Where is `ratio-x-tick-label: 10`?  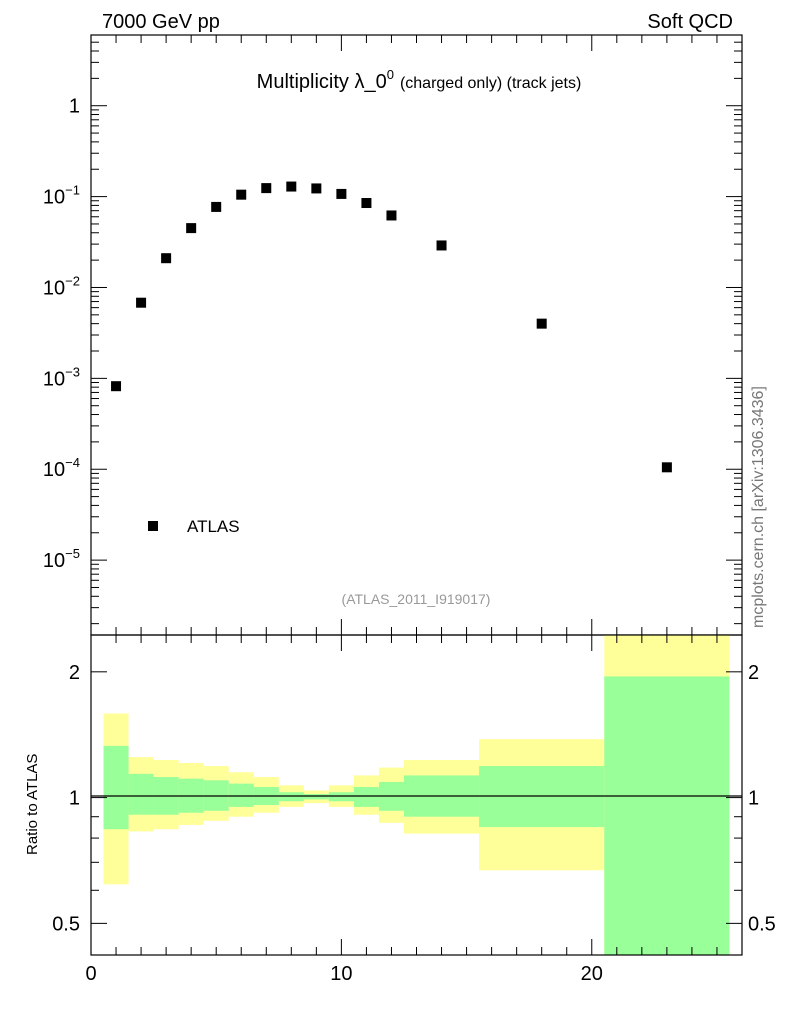 ratio-x-tick-label: 10 is located at coordinates (341, 974).